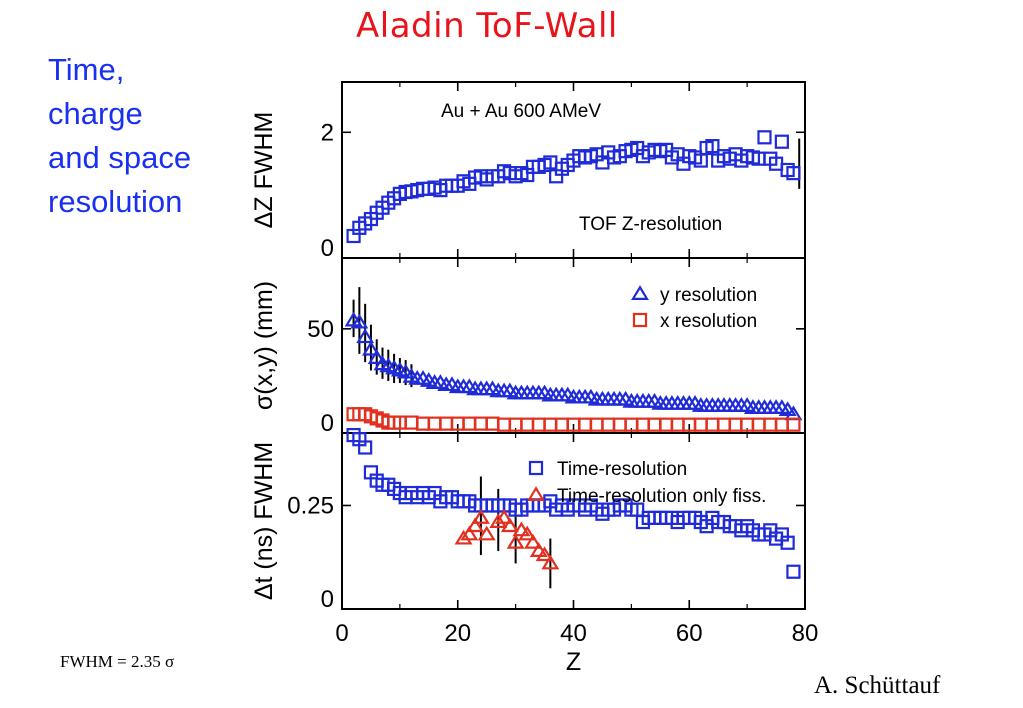 The image size is (1023, 708). Describe the element at coordinates (341, 633) in the screenshot. I see `x-tick-label: 0` at that location.